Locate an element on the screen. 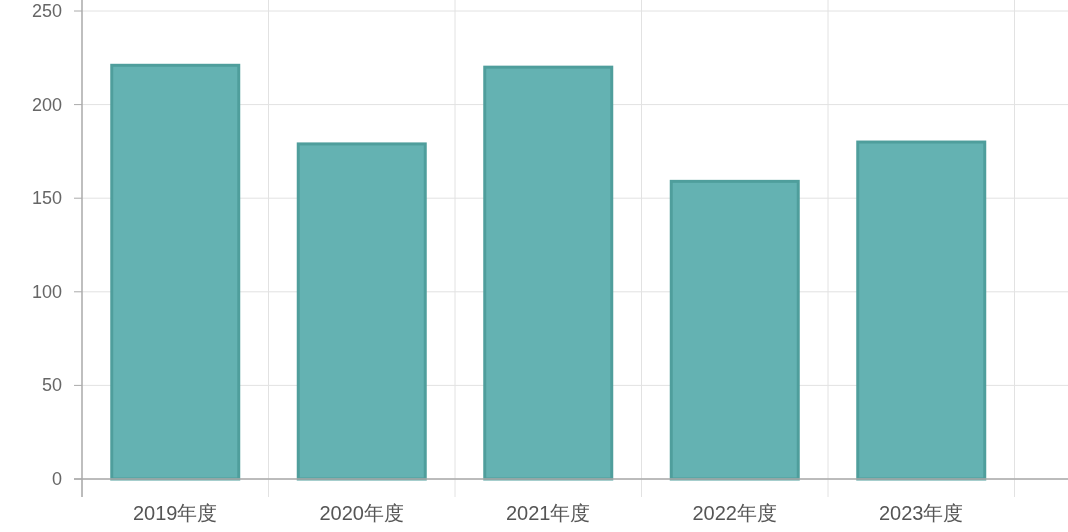 This screenshot has height=532, width=1068. y-tick-label: 50 is located at coordinates (51, 385).